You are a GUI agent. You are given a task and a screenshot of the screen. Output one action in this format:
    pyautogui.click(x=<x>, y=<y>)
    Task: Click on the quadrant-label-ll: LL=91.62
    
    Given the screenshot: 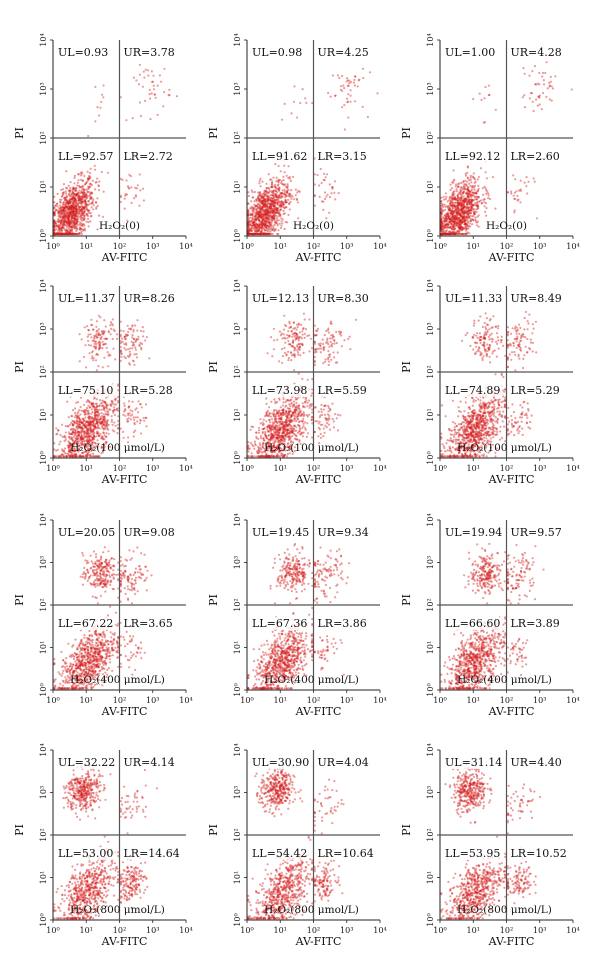 What is the action you would take?
    pyautogui.click(x=279, y=156)
    